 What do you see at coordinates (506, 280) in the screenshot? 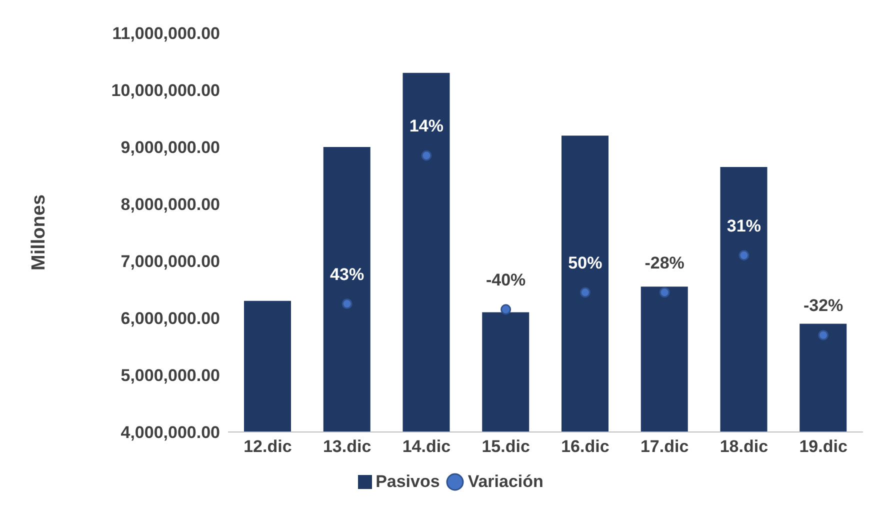
I see `annotation: -40%` at bounding box center [506, 280].